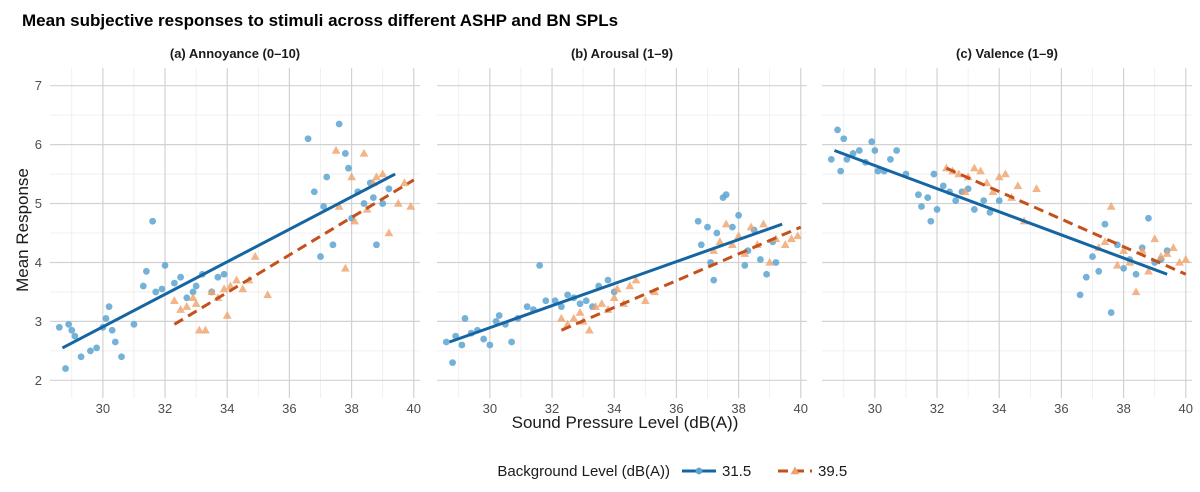 The width and height of the screenshot is (1200, 492). I want to click on panel-title: (c) Valence (1–9), so click(1007, 53).